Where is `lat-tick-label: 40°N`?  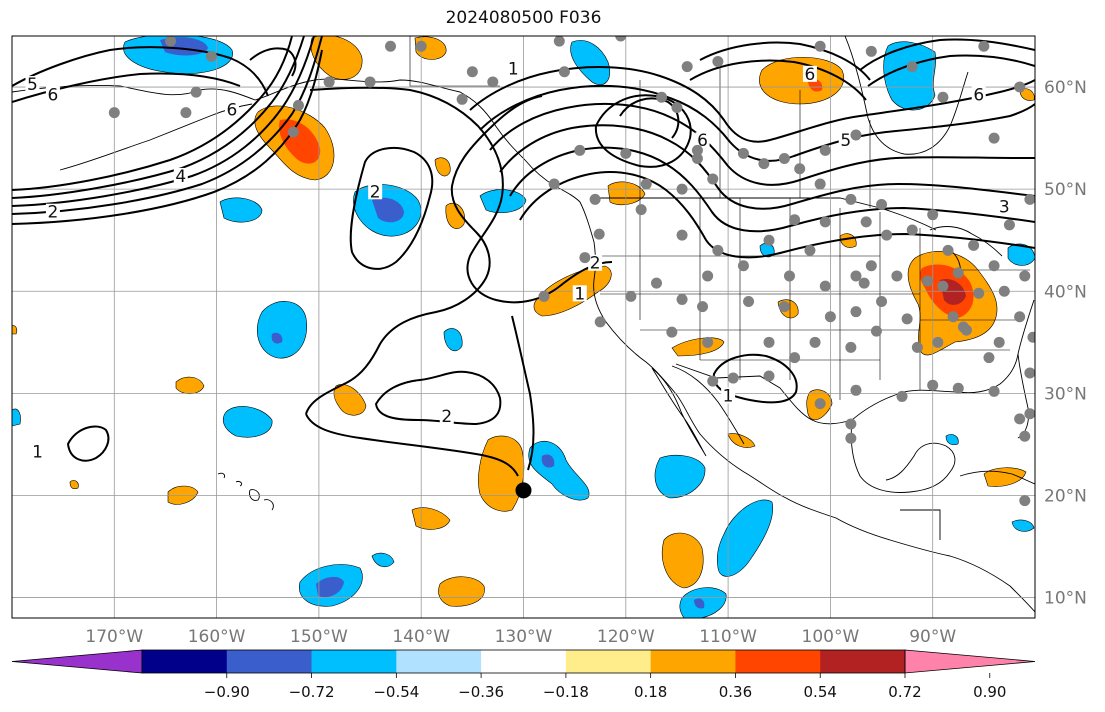 lat-tick-label: 40°N is located at coordinates (1065, 292).